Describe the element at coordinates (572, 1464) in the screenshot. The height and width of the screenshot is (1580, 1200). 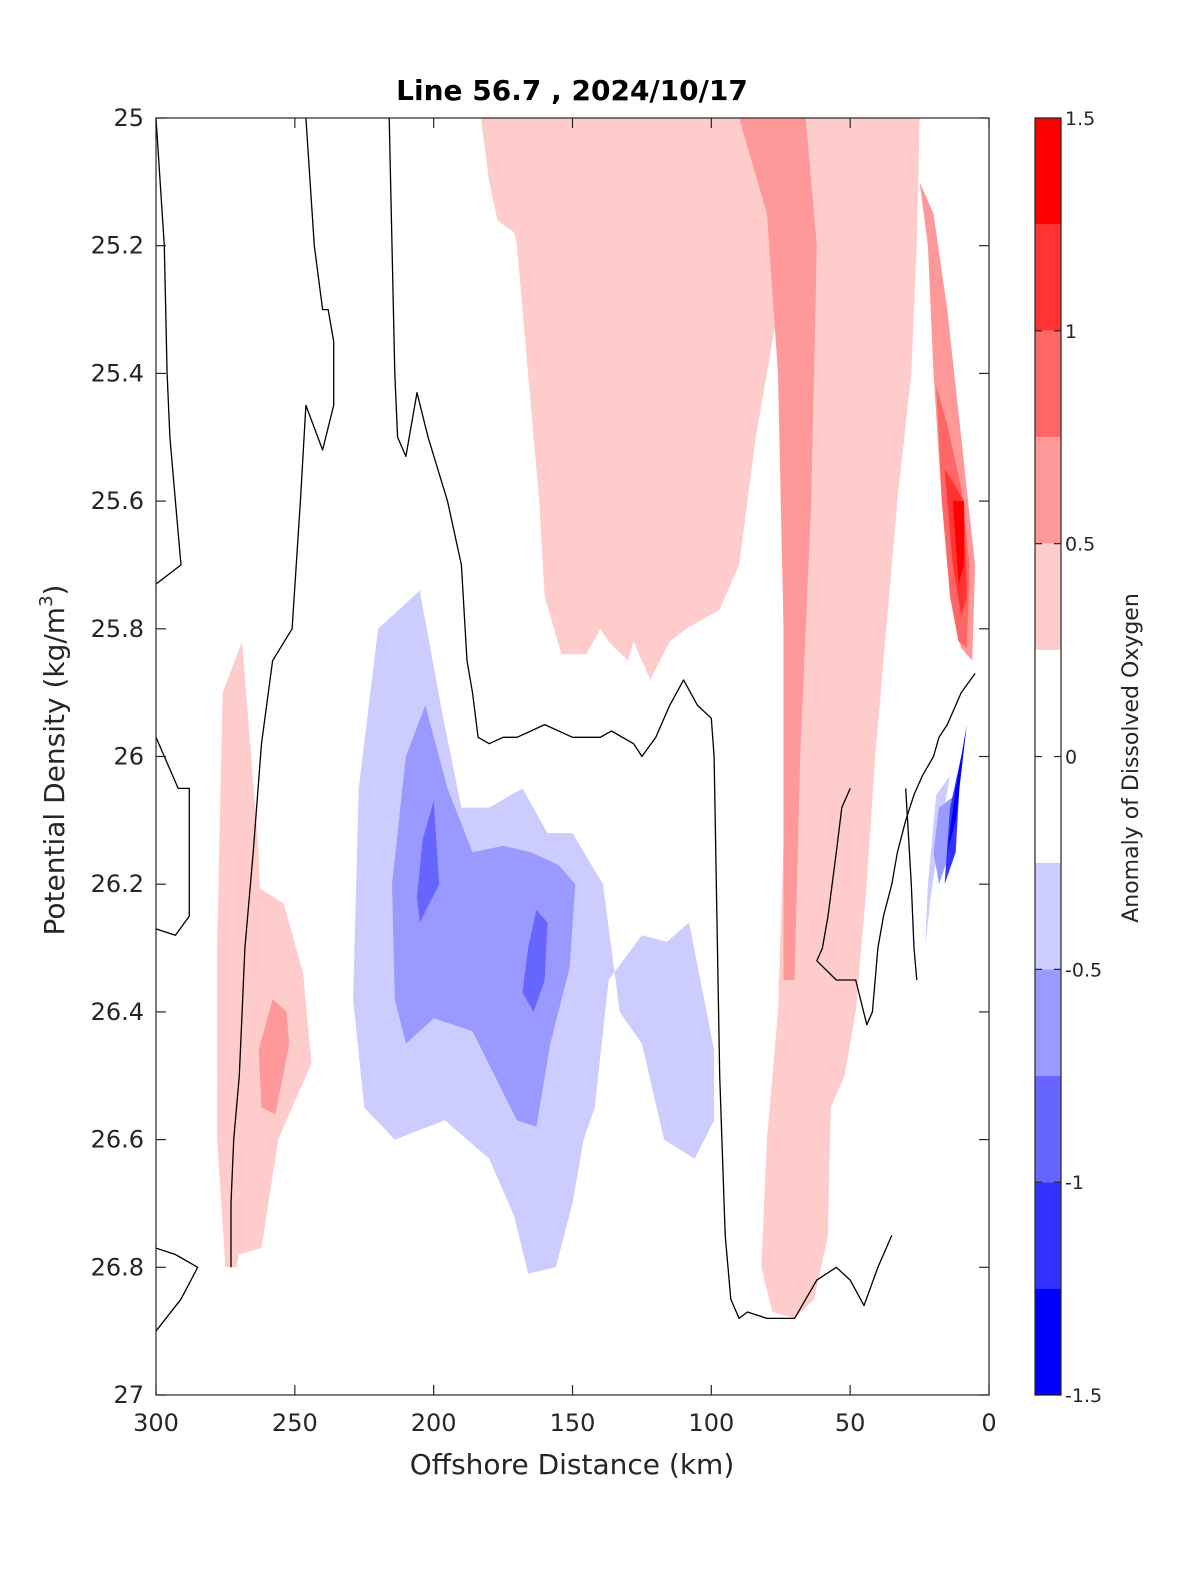
I see `x-axis-label: Offshore Distance (km)` at that location.